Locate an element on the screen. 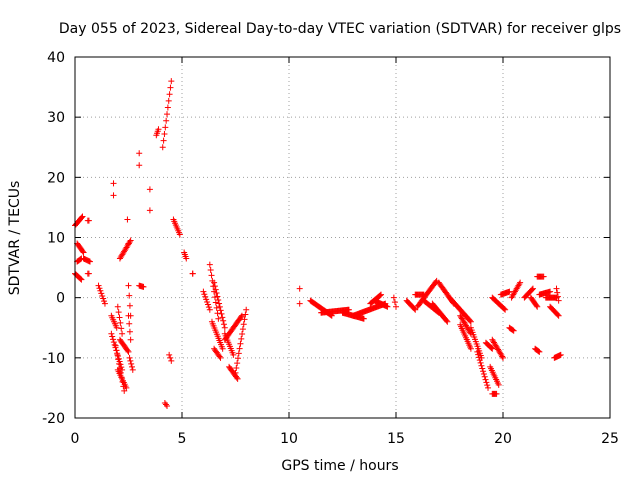 This screenshot has width=640, height=480. x-tick-label: 20 is located at coordinates (503, 439).